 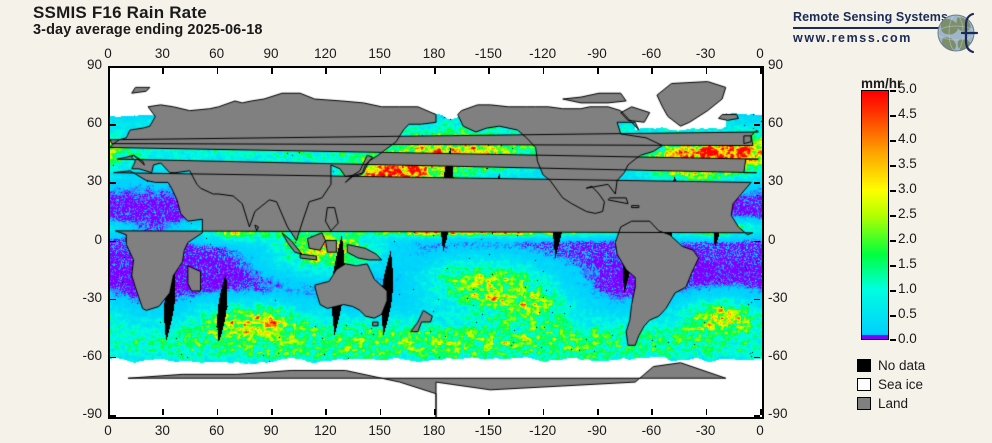 What do you see at coordinates (488, 53) in the screenshot?
I see `x-axis-label: -150` at bounding box center [488, 53].